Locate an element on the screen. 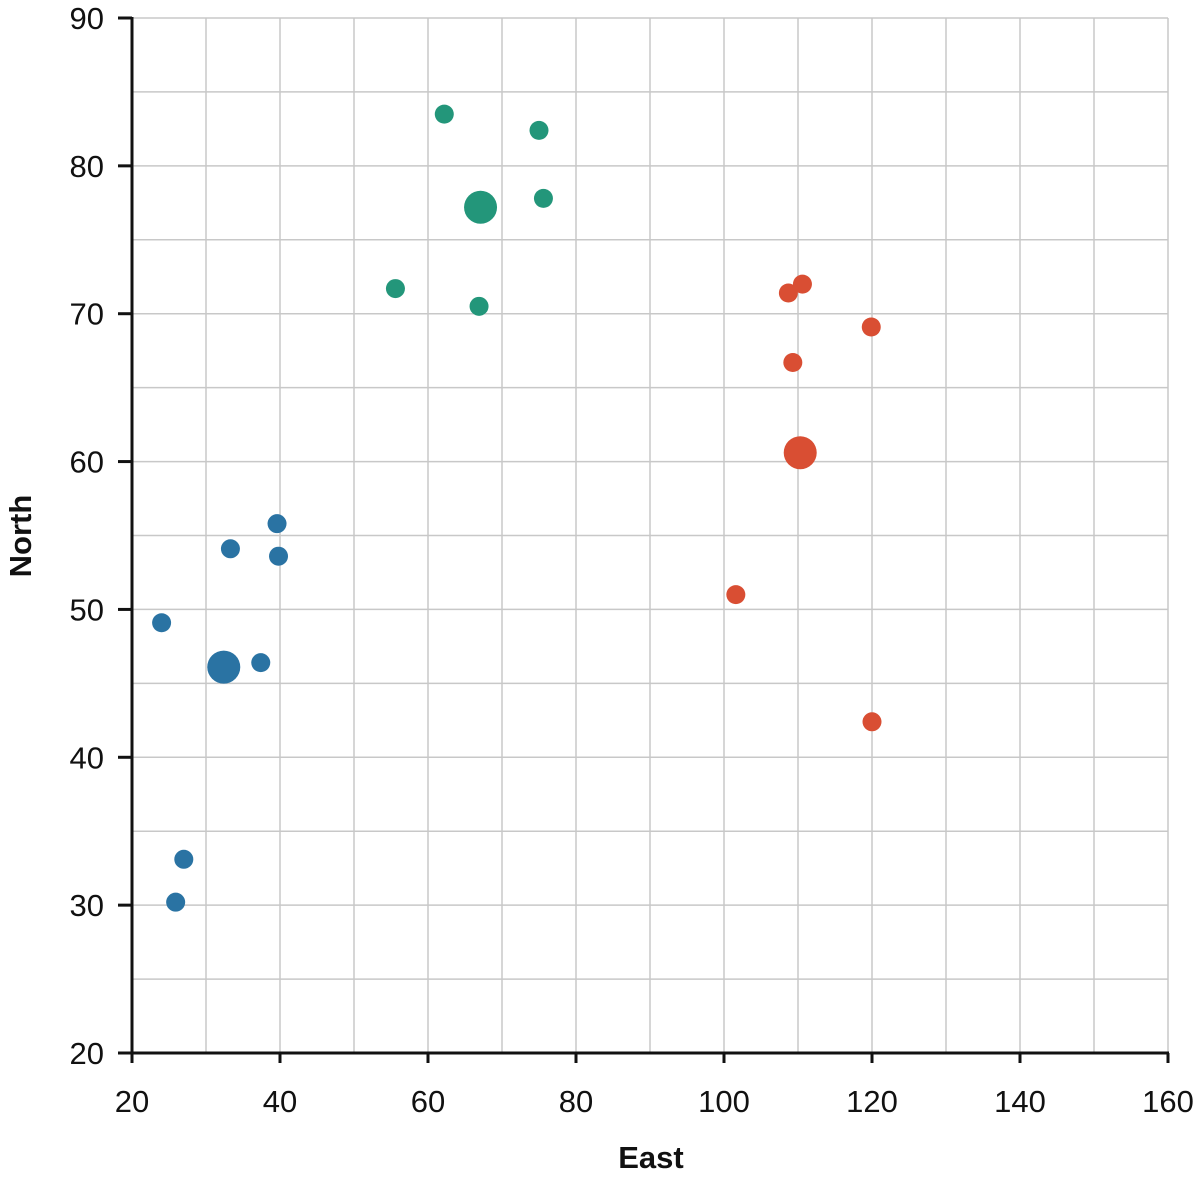 The width and height of the screenshot is (1200, 1184). y-tick-label: 50 is located at coordinates (87, 609).